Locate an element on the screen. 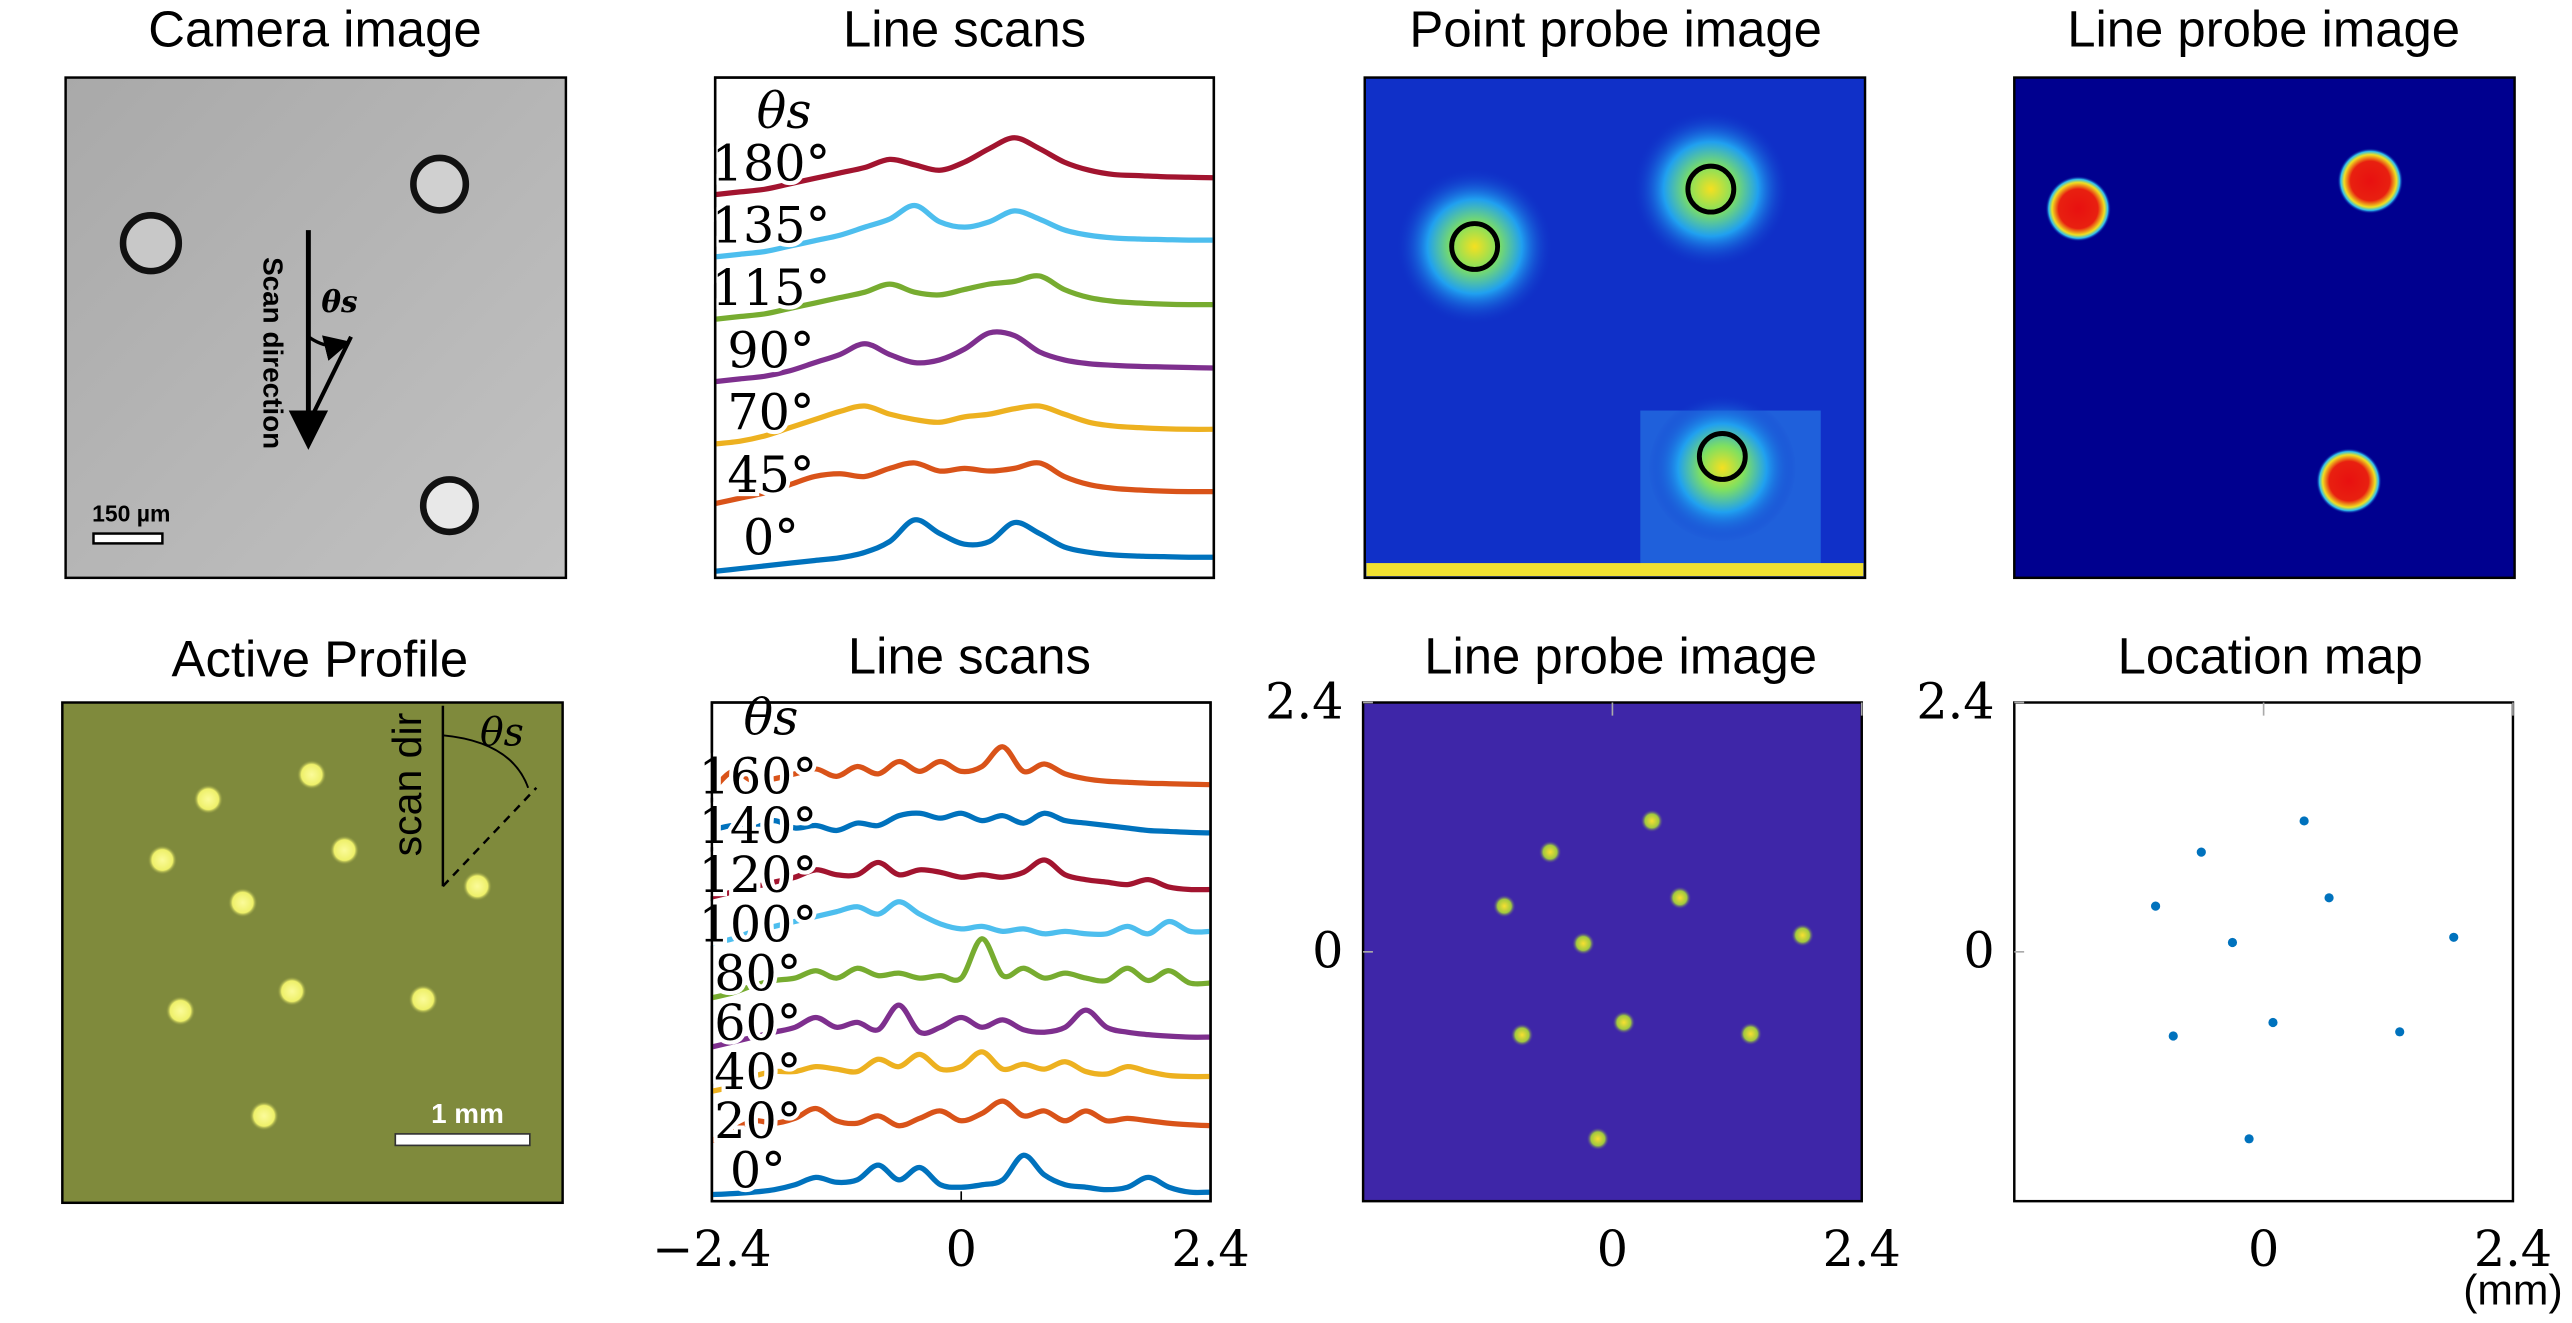  series-label: 135° is located at coordinates (771, 226).